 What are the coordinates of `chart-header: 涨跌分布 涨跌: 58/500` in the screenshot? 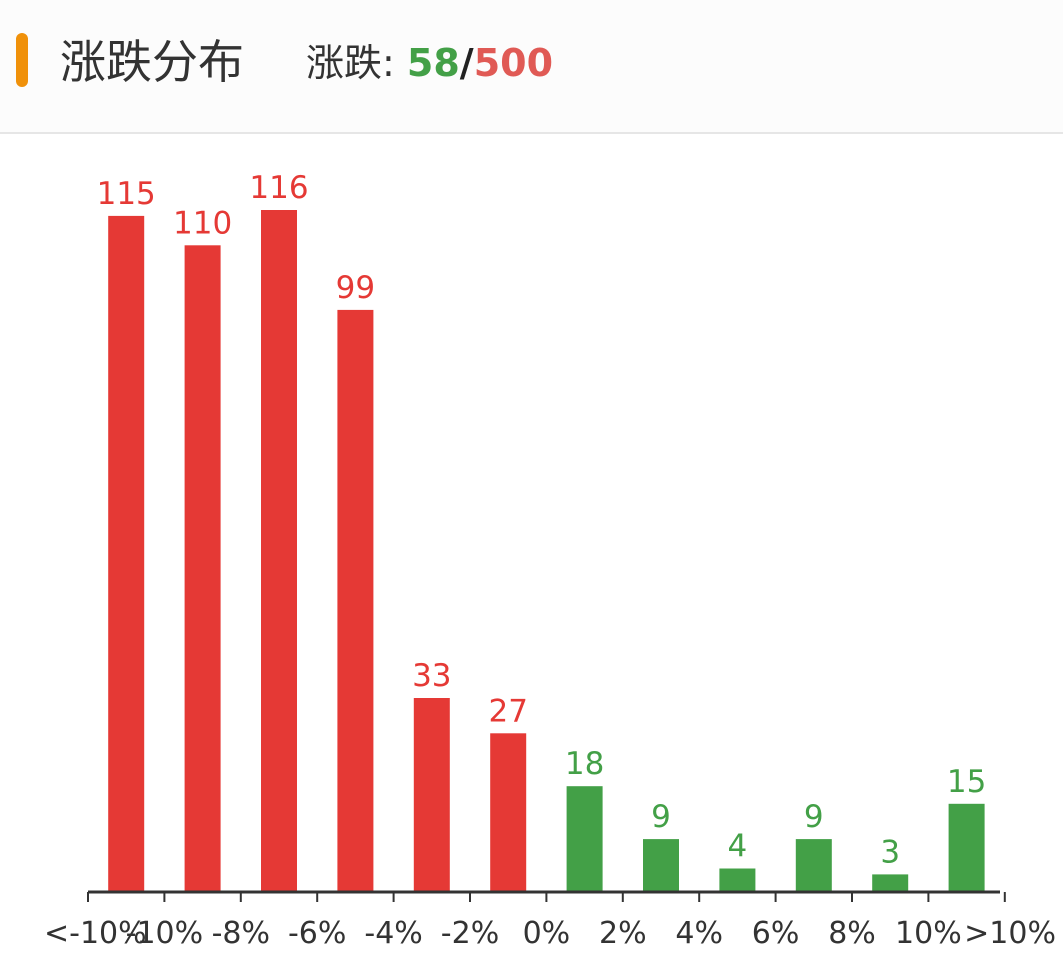 It's located at (531, 67).